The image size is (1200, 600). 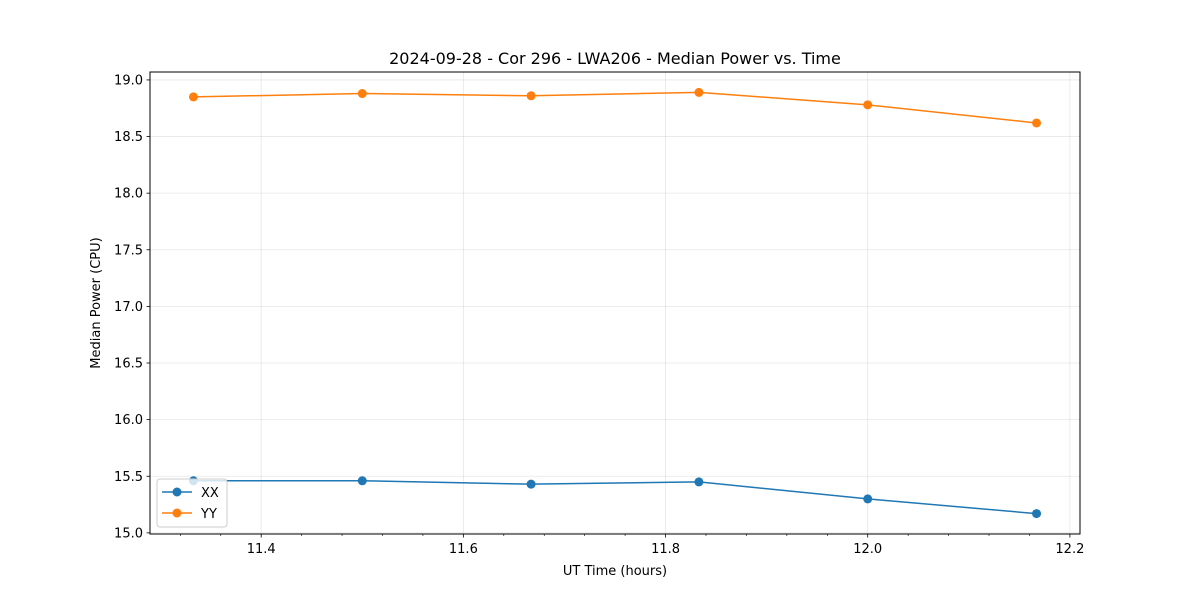 I want to click on series-line-xx, so click(x=615, y=497).